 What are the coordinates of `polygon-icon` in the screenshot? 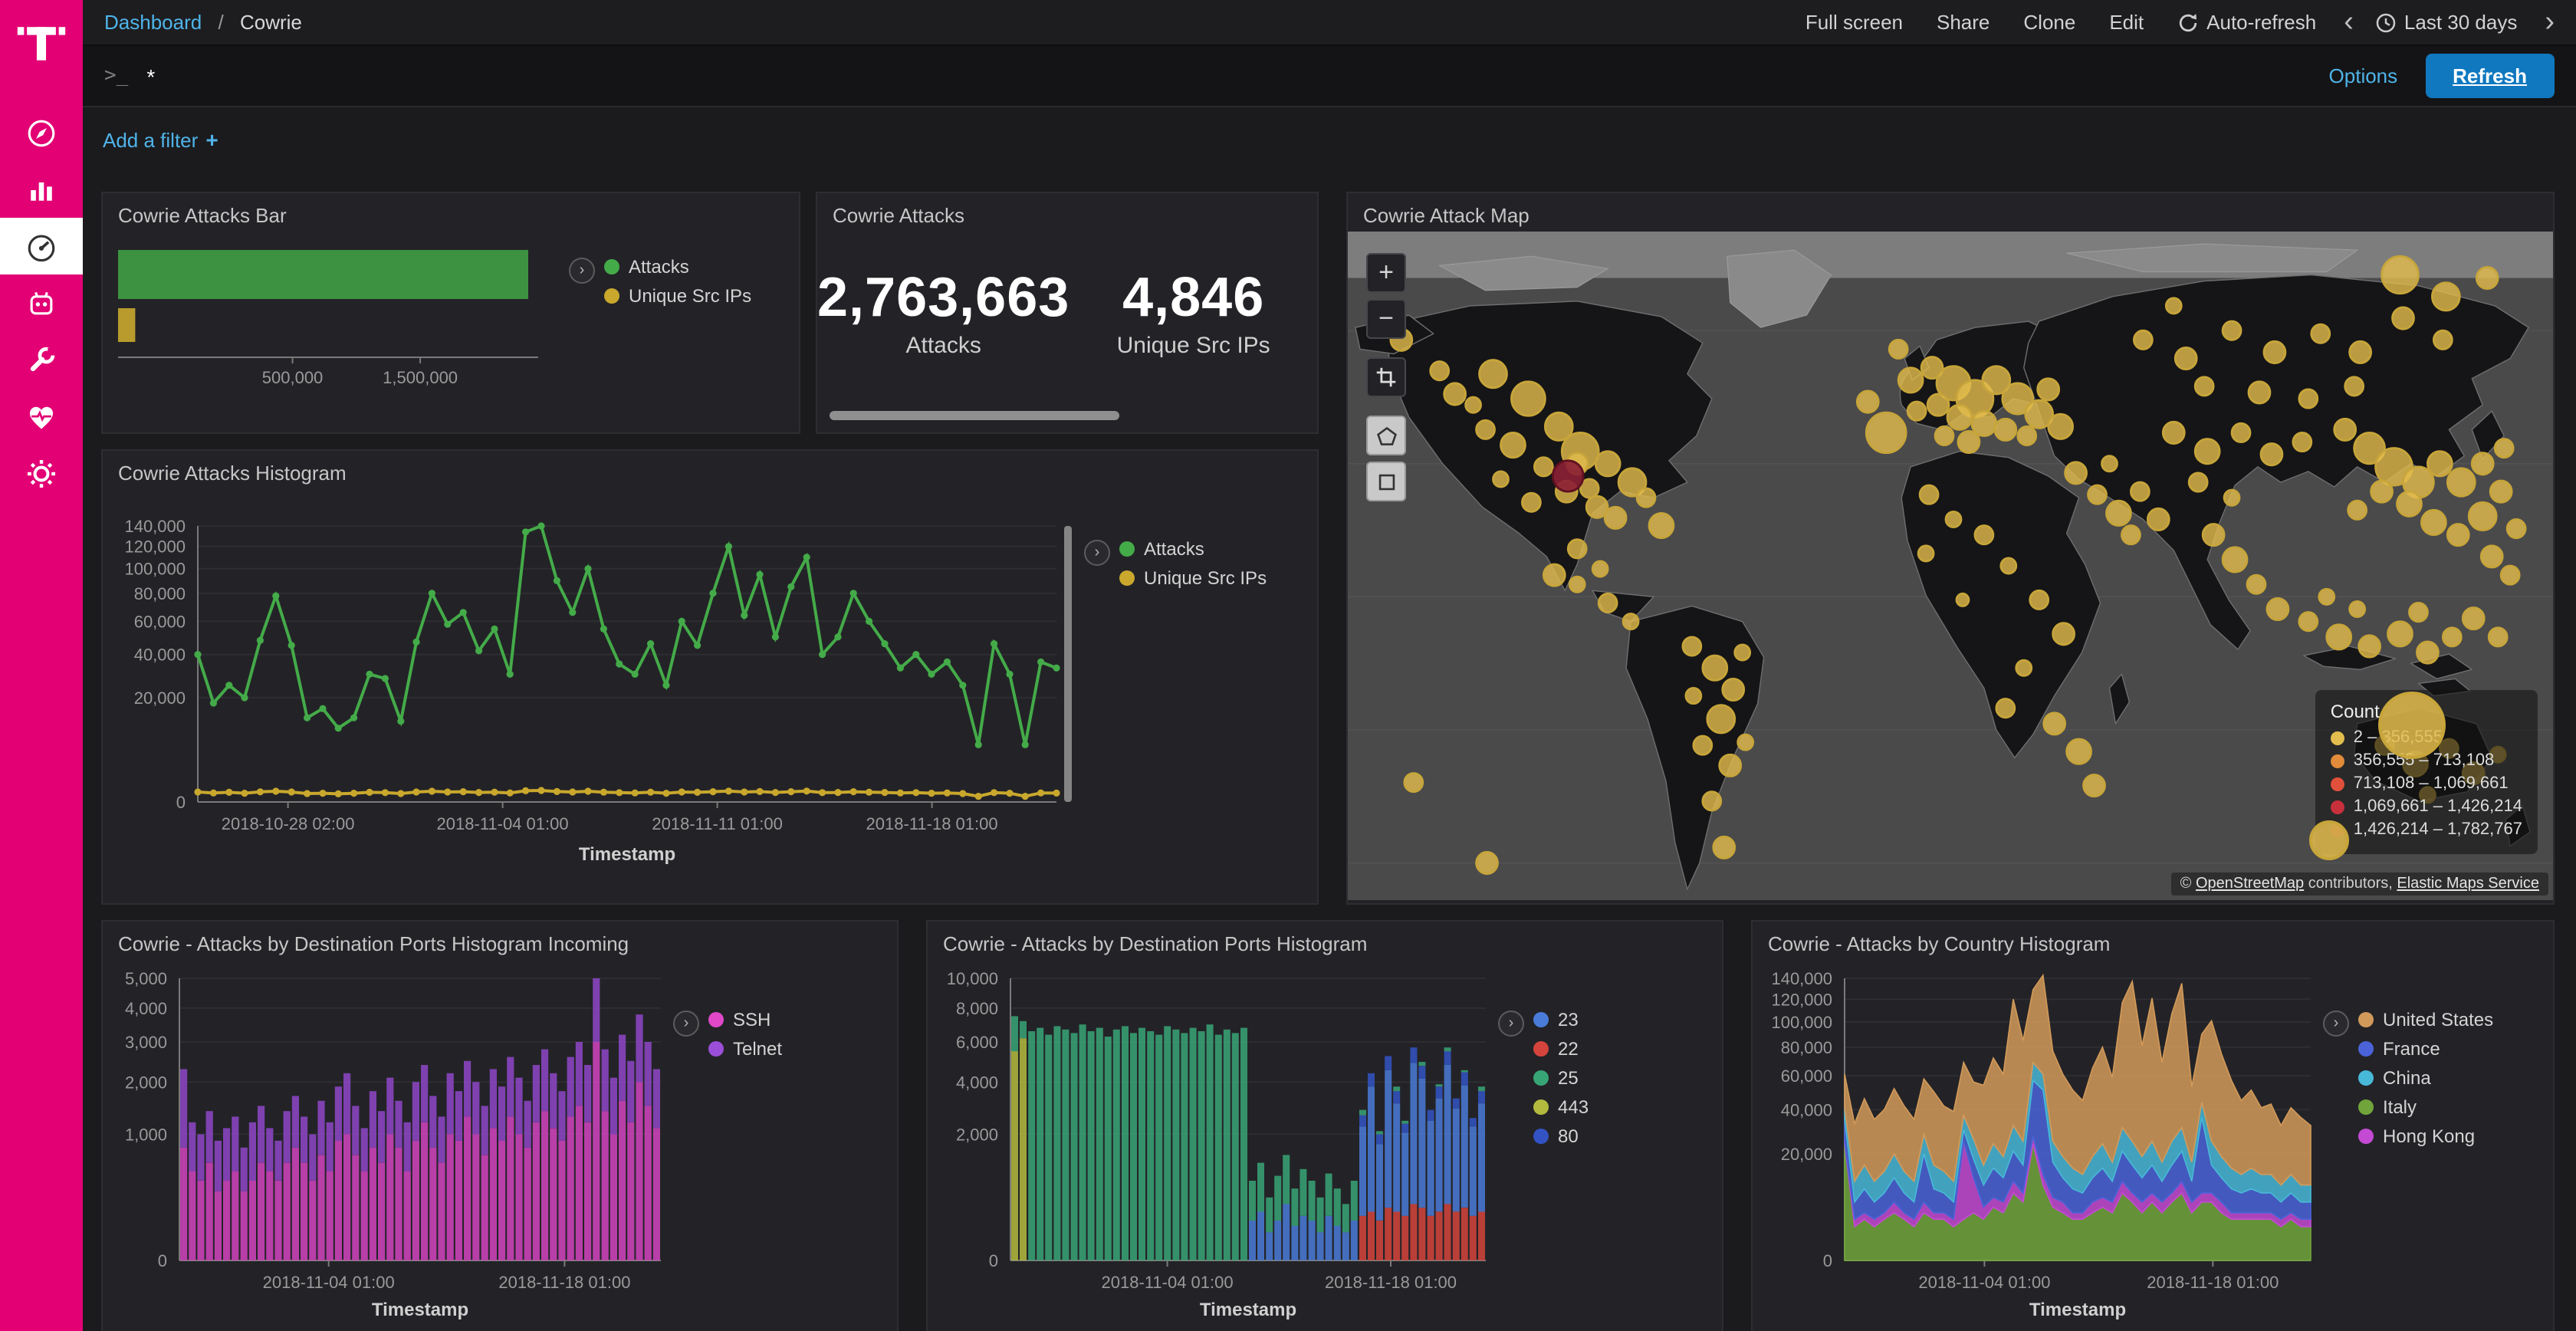 It's located at (1386, 435).